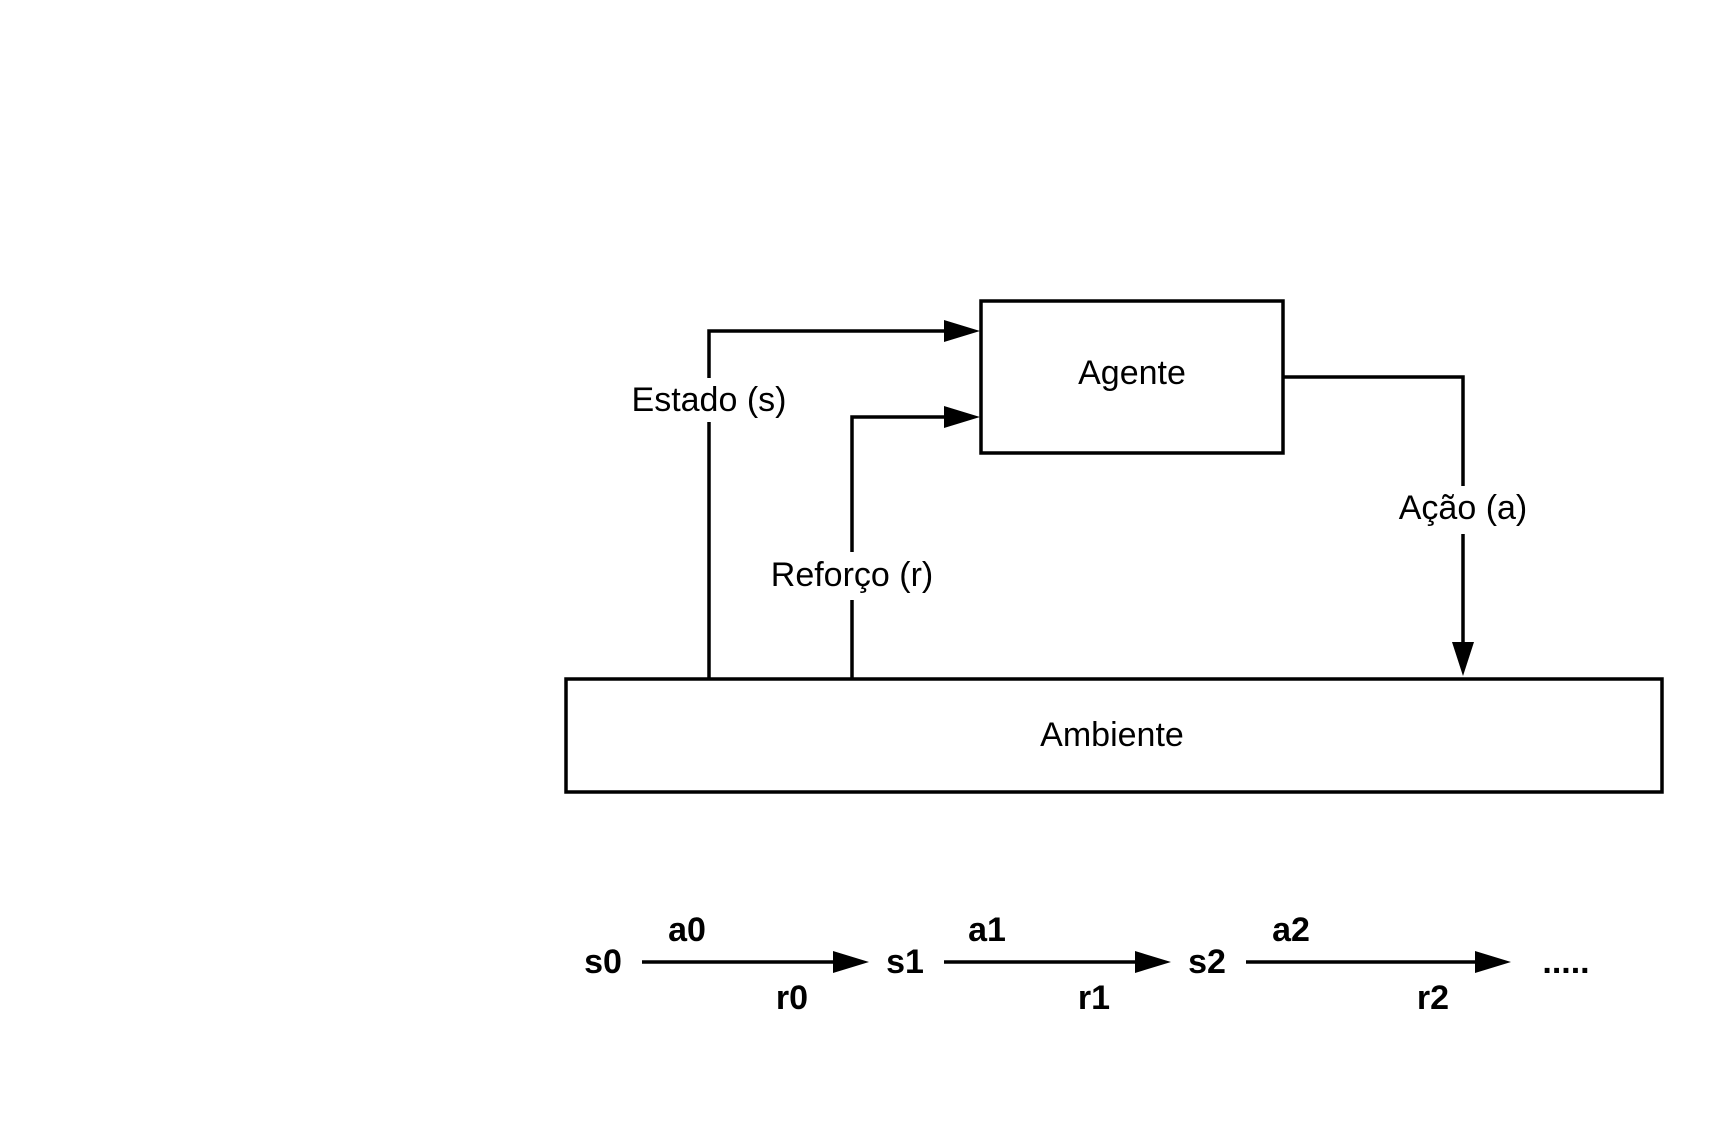 This screenshot has width=1725, height=1125. I want to click on sequence-reward-2: r2, so click(1433, 998).